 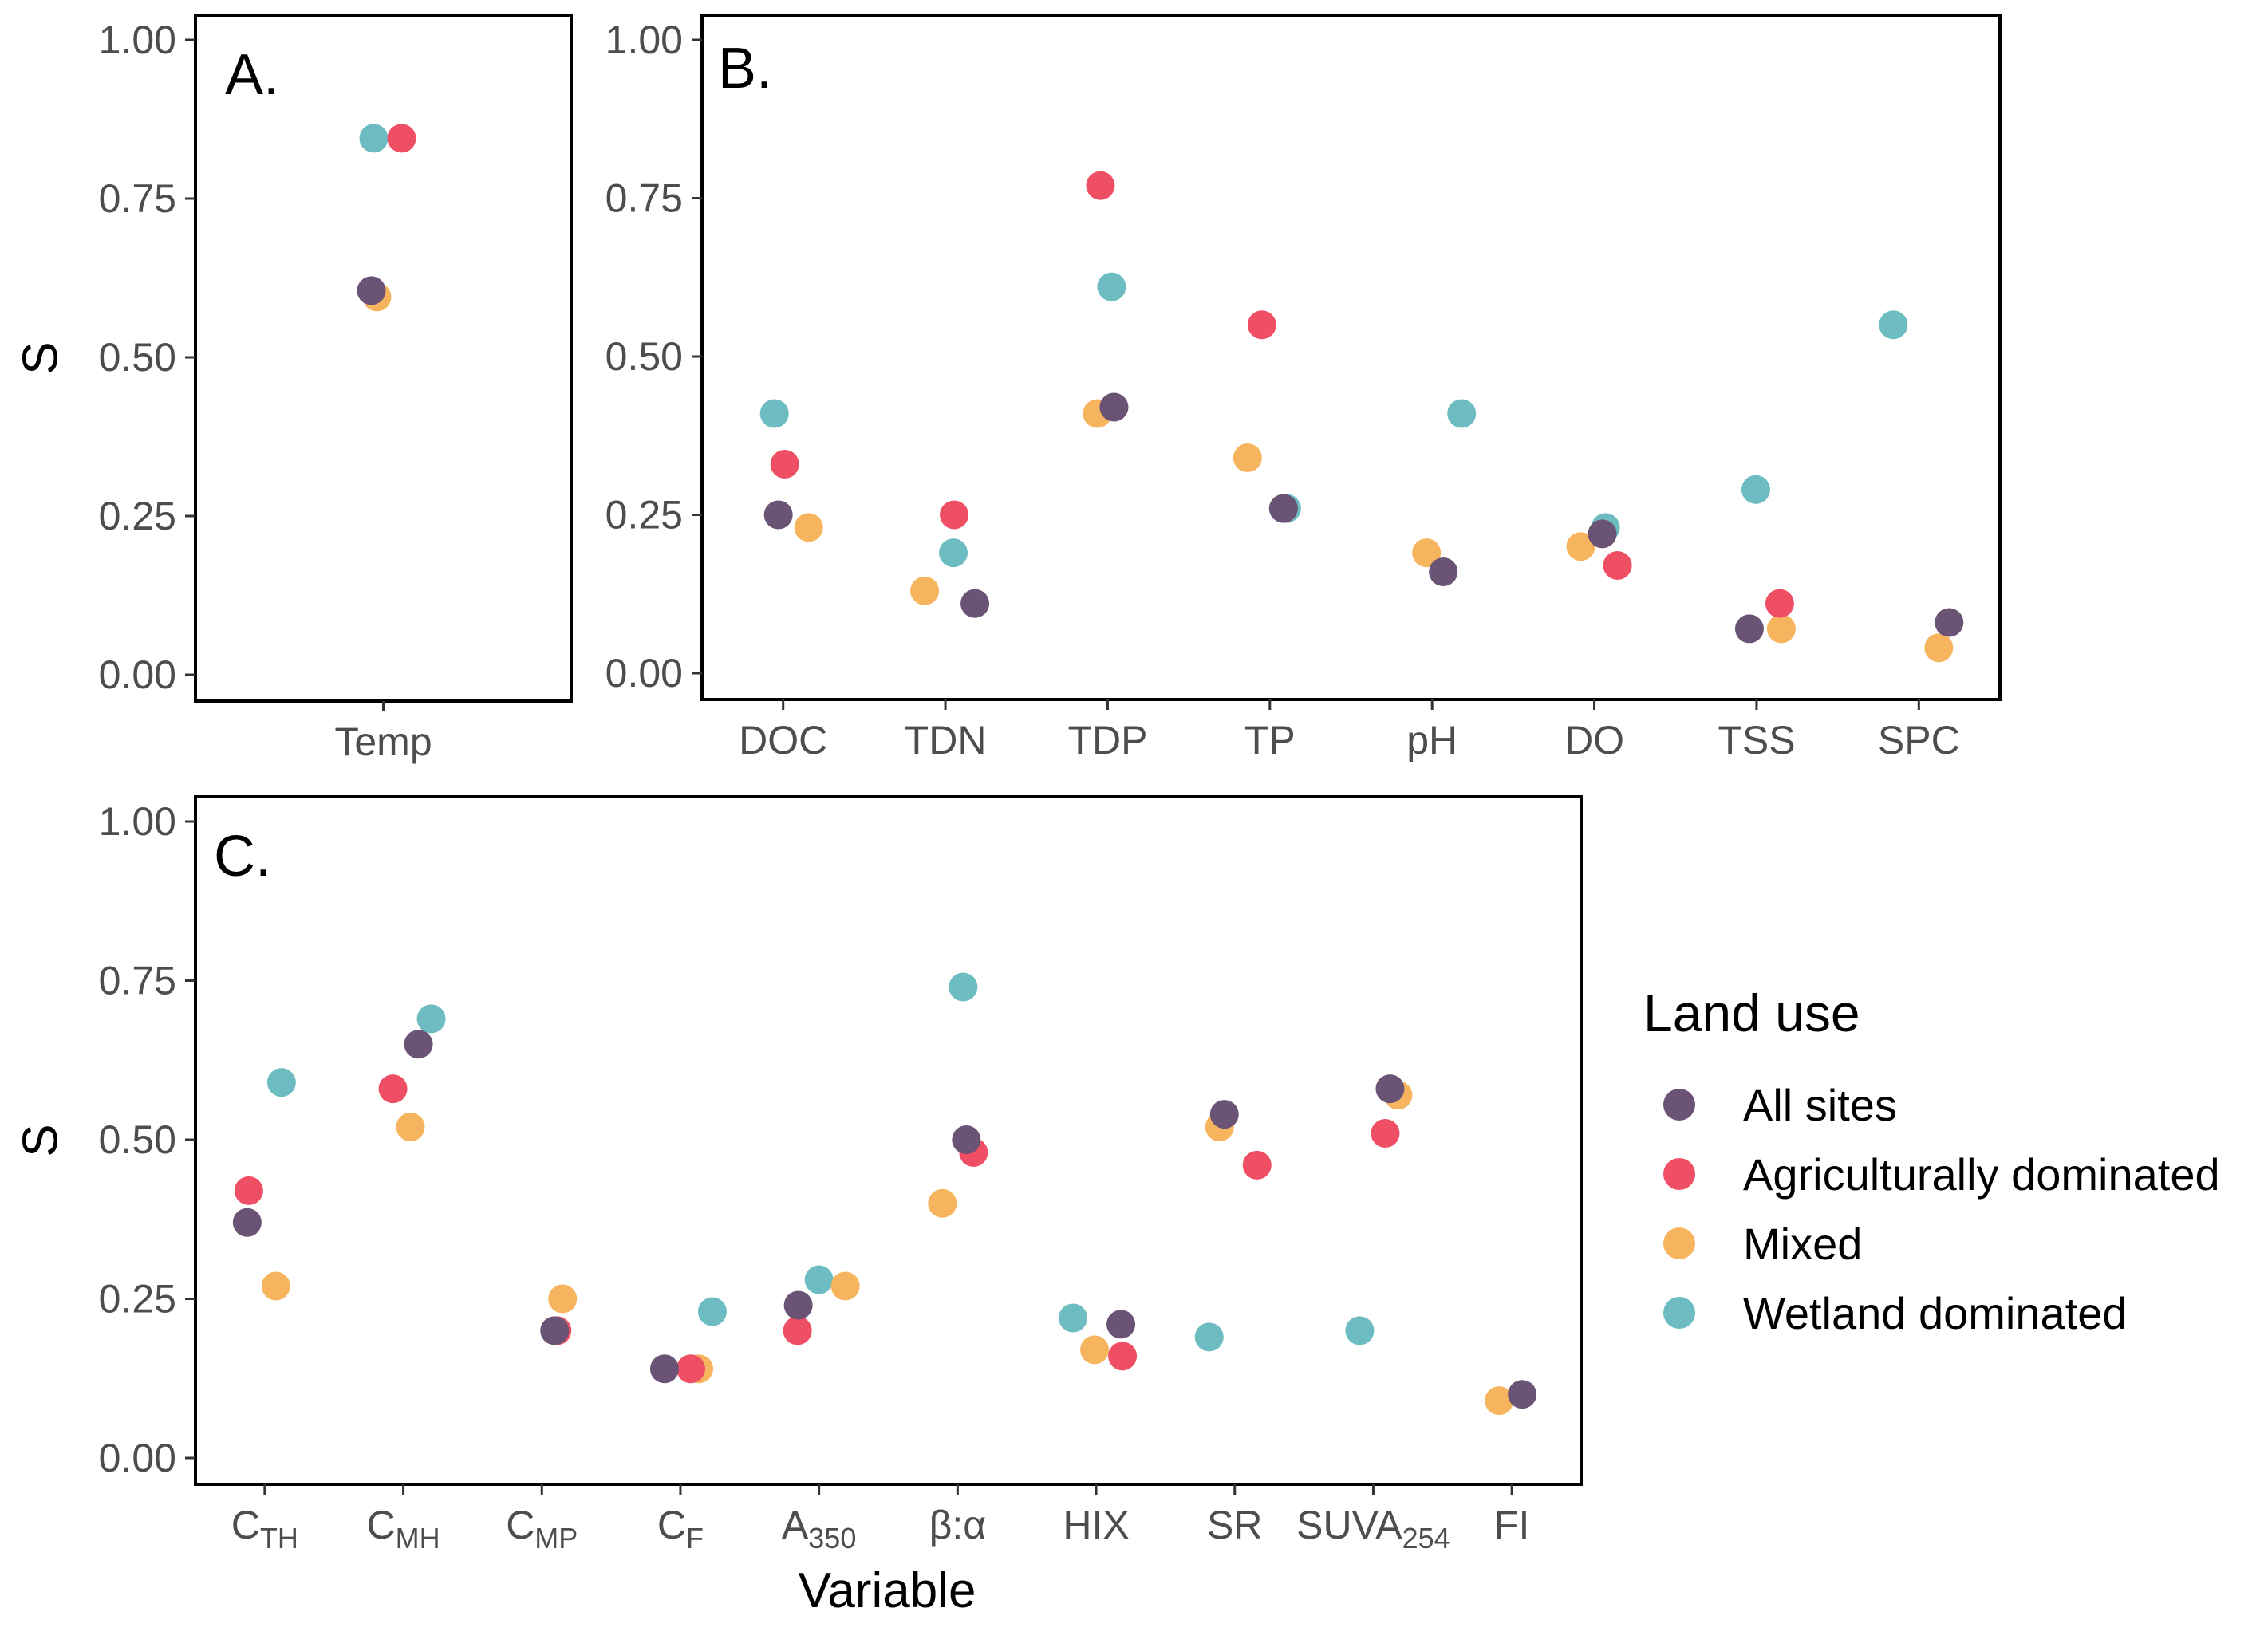 What do you see at coordinates (1935, 1313) in the screenshot?
I see `legend-label-wetland-dominated: Wetland dominated` at bounding box center [1935, 1313].